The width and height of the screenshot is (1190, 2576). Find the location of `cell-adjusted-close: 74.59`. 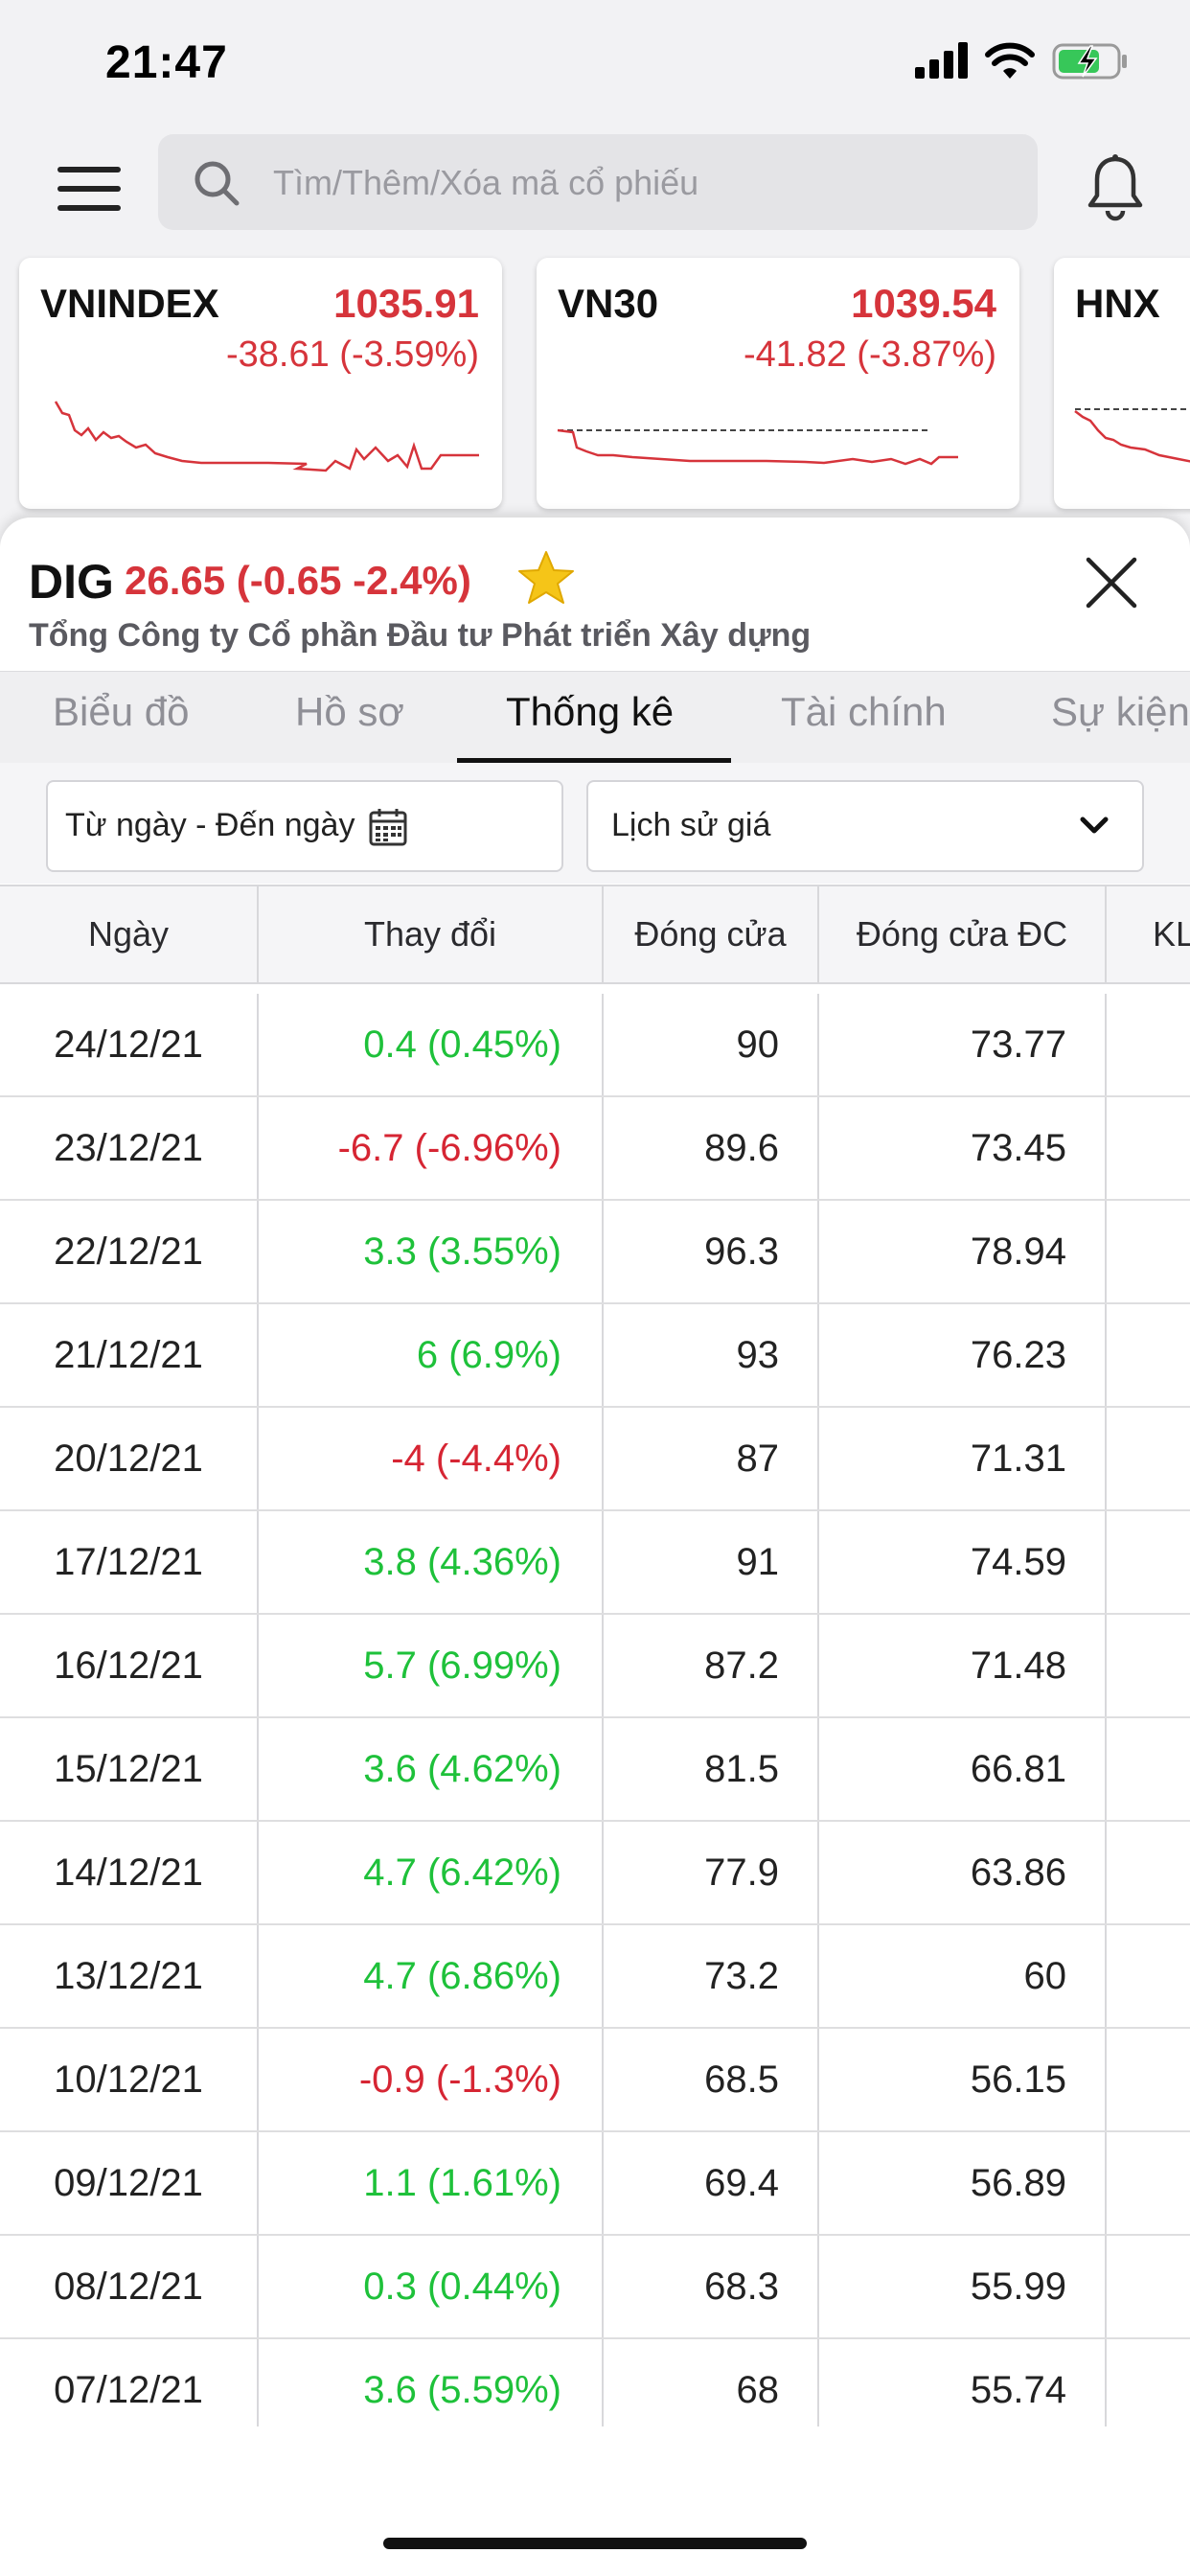

cell-adjusted-close: 74.59 is located at coordinates (963, 1562).